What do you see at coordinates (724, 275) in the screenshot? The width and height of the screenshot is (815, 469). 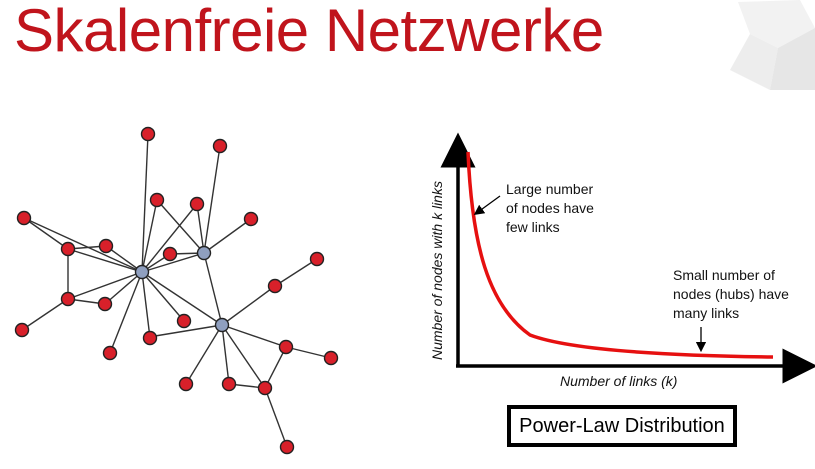 I see `annotation-right-line1: Small number of` at bounding box center [724, 275].